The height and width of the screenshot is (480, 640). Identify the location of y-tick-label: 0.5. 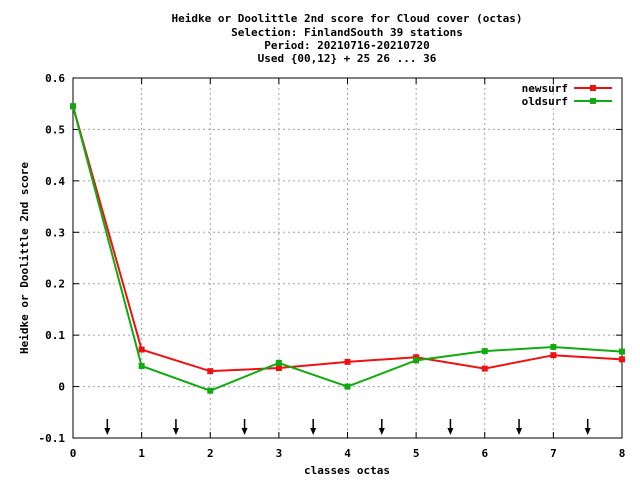
(55, 129).